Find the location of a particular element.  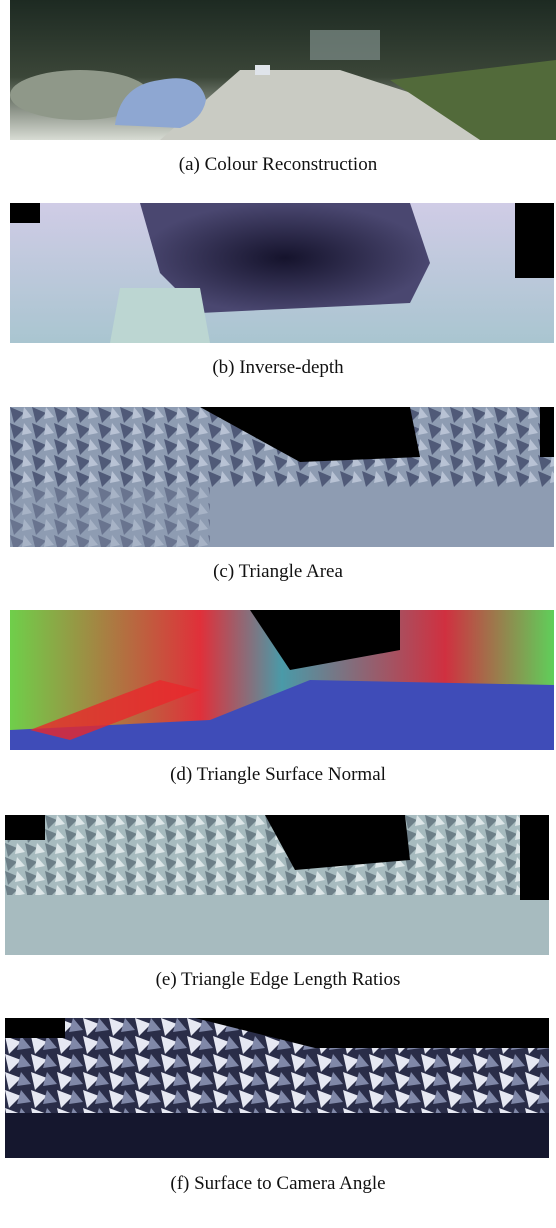

caption: (e) Triangle Edge Length Ratios is located at coordinates (278, 979).